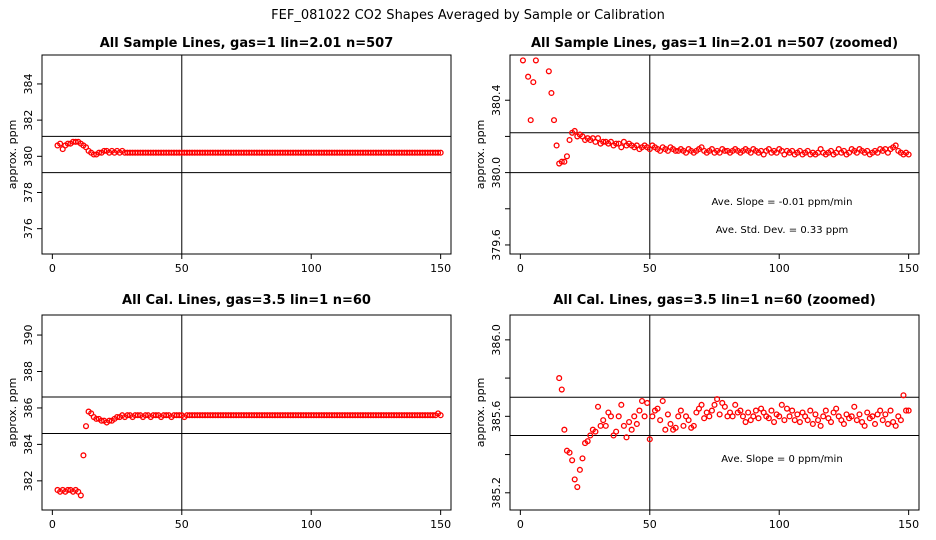  Describe the element at coordinates (496, 244) in the screenshot. I see `y-tick-label: 379.6` at that location.